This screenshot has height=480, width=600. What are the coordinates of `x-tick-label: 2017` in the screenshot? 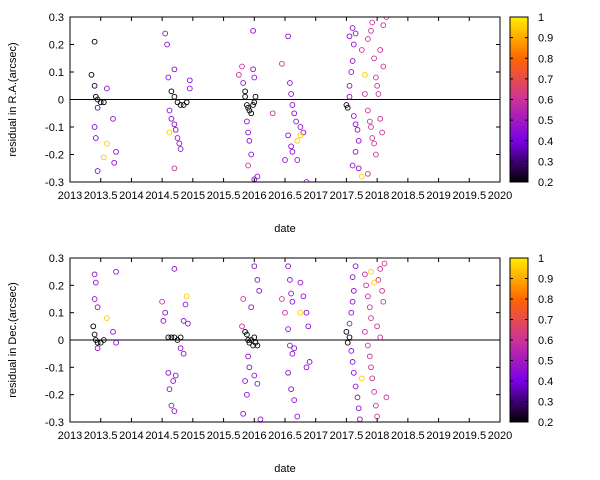 It's located at (315, 436).